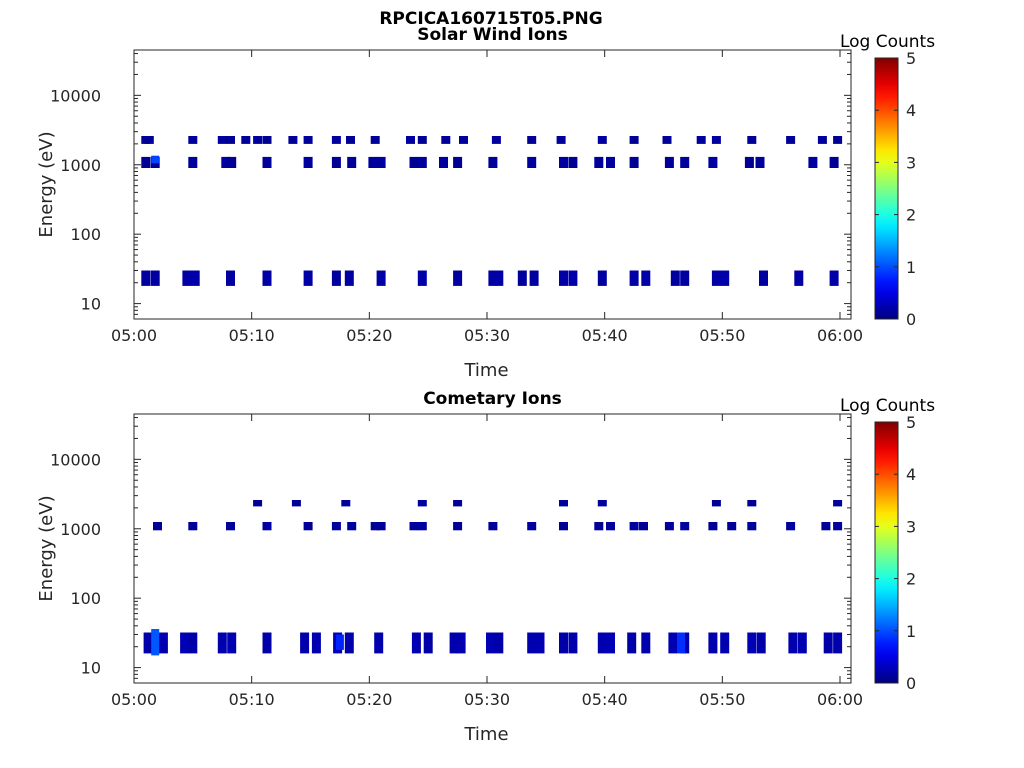 This screenshot has width=1024, height=768. I want to click on heatmap-cell-hot, so click(339, 642).